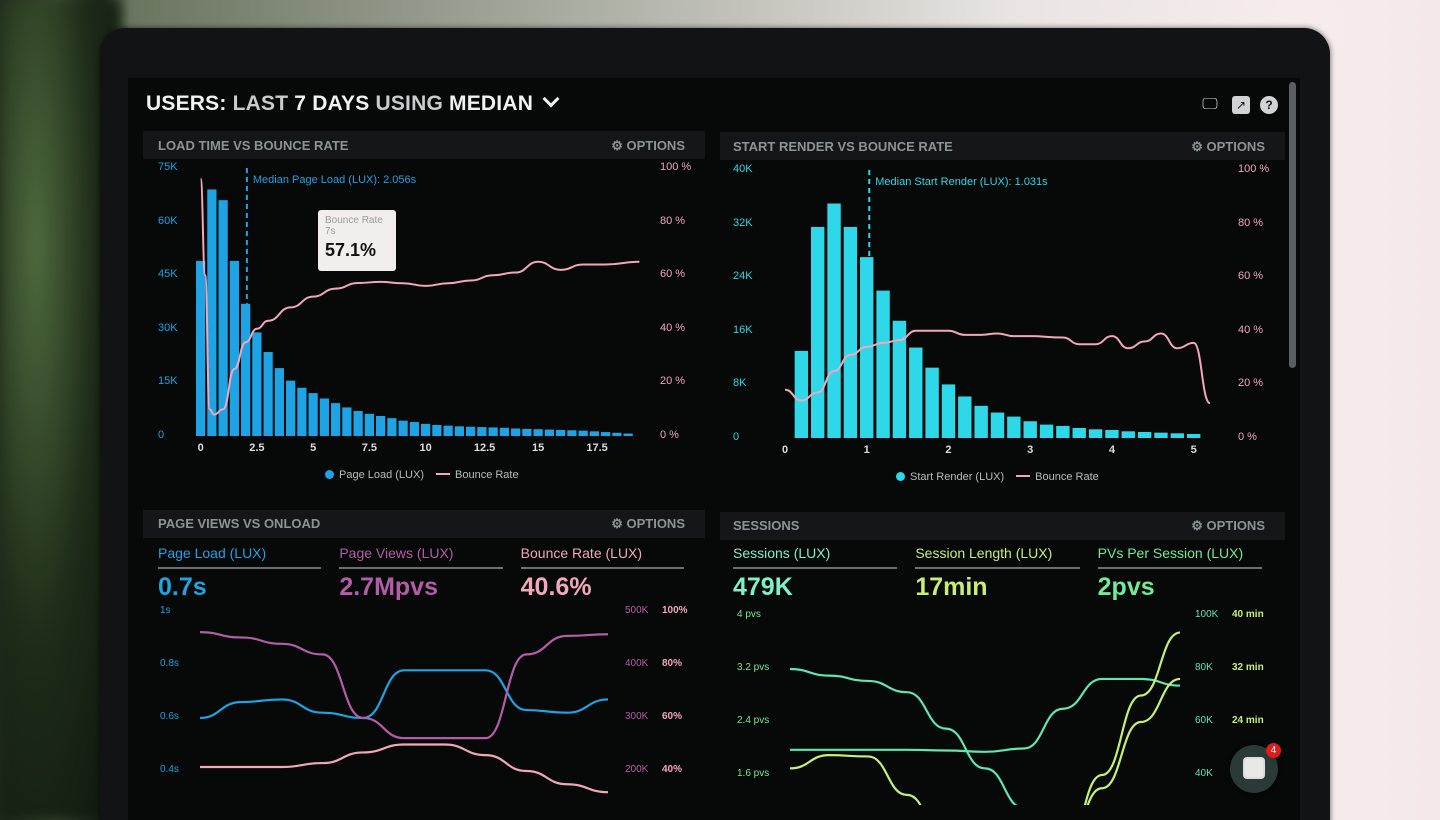 The height and width of the screenshot is (820, 1440). I want to click on y2-tick-label: 80K, so click(1204, 667).